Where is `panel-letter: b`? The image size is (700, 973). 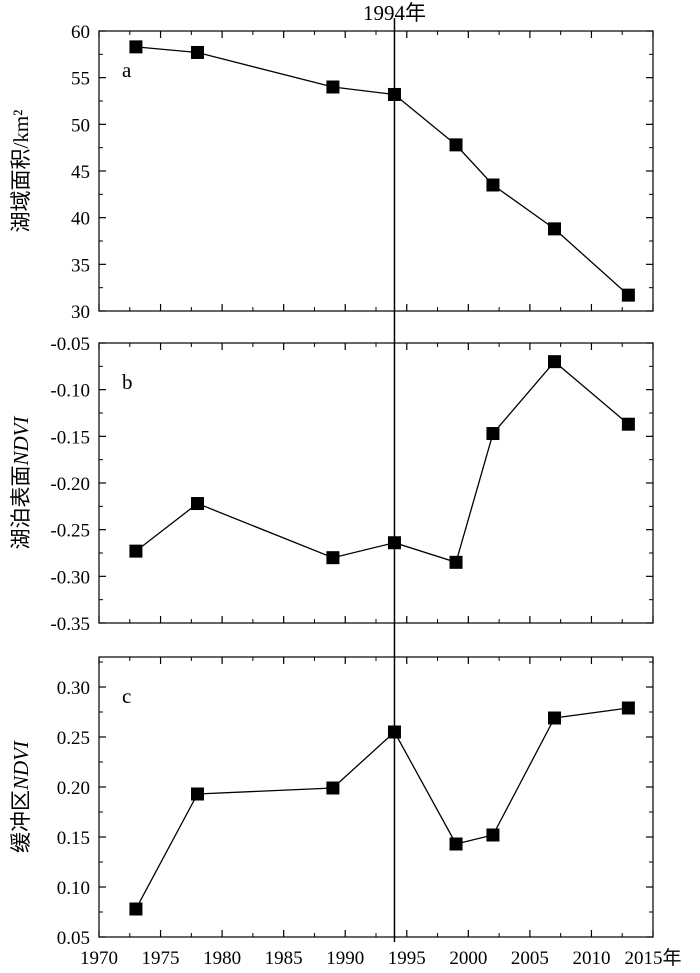
panel-letter: b is located at coordinates (127, 382).